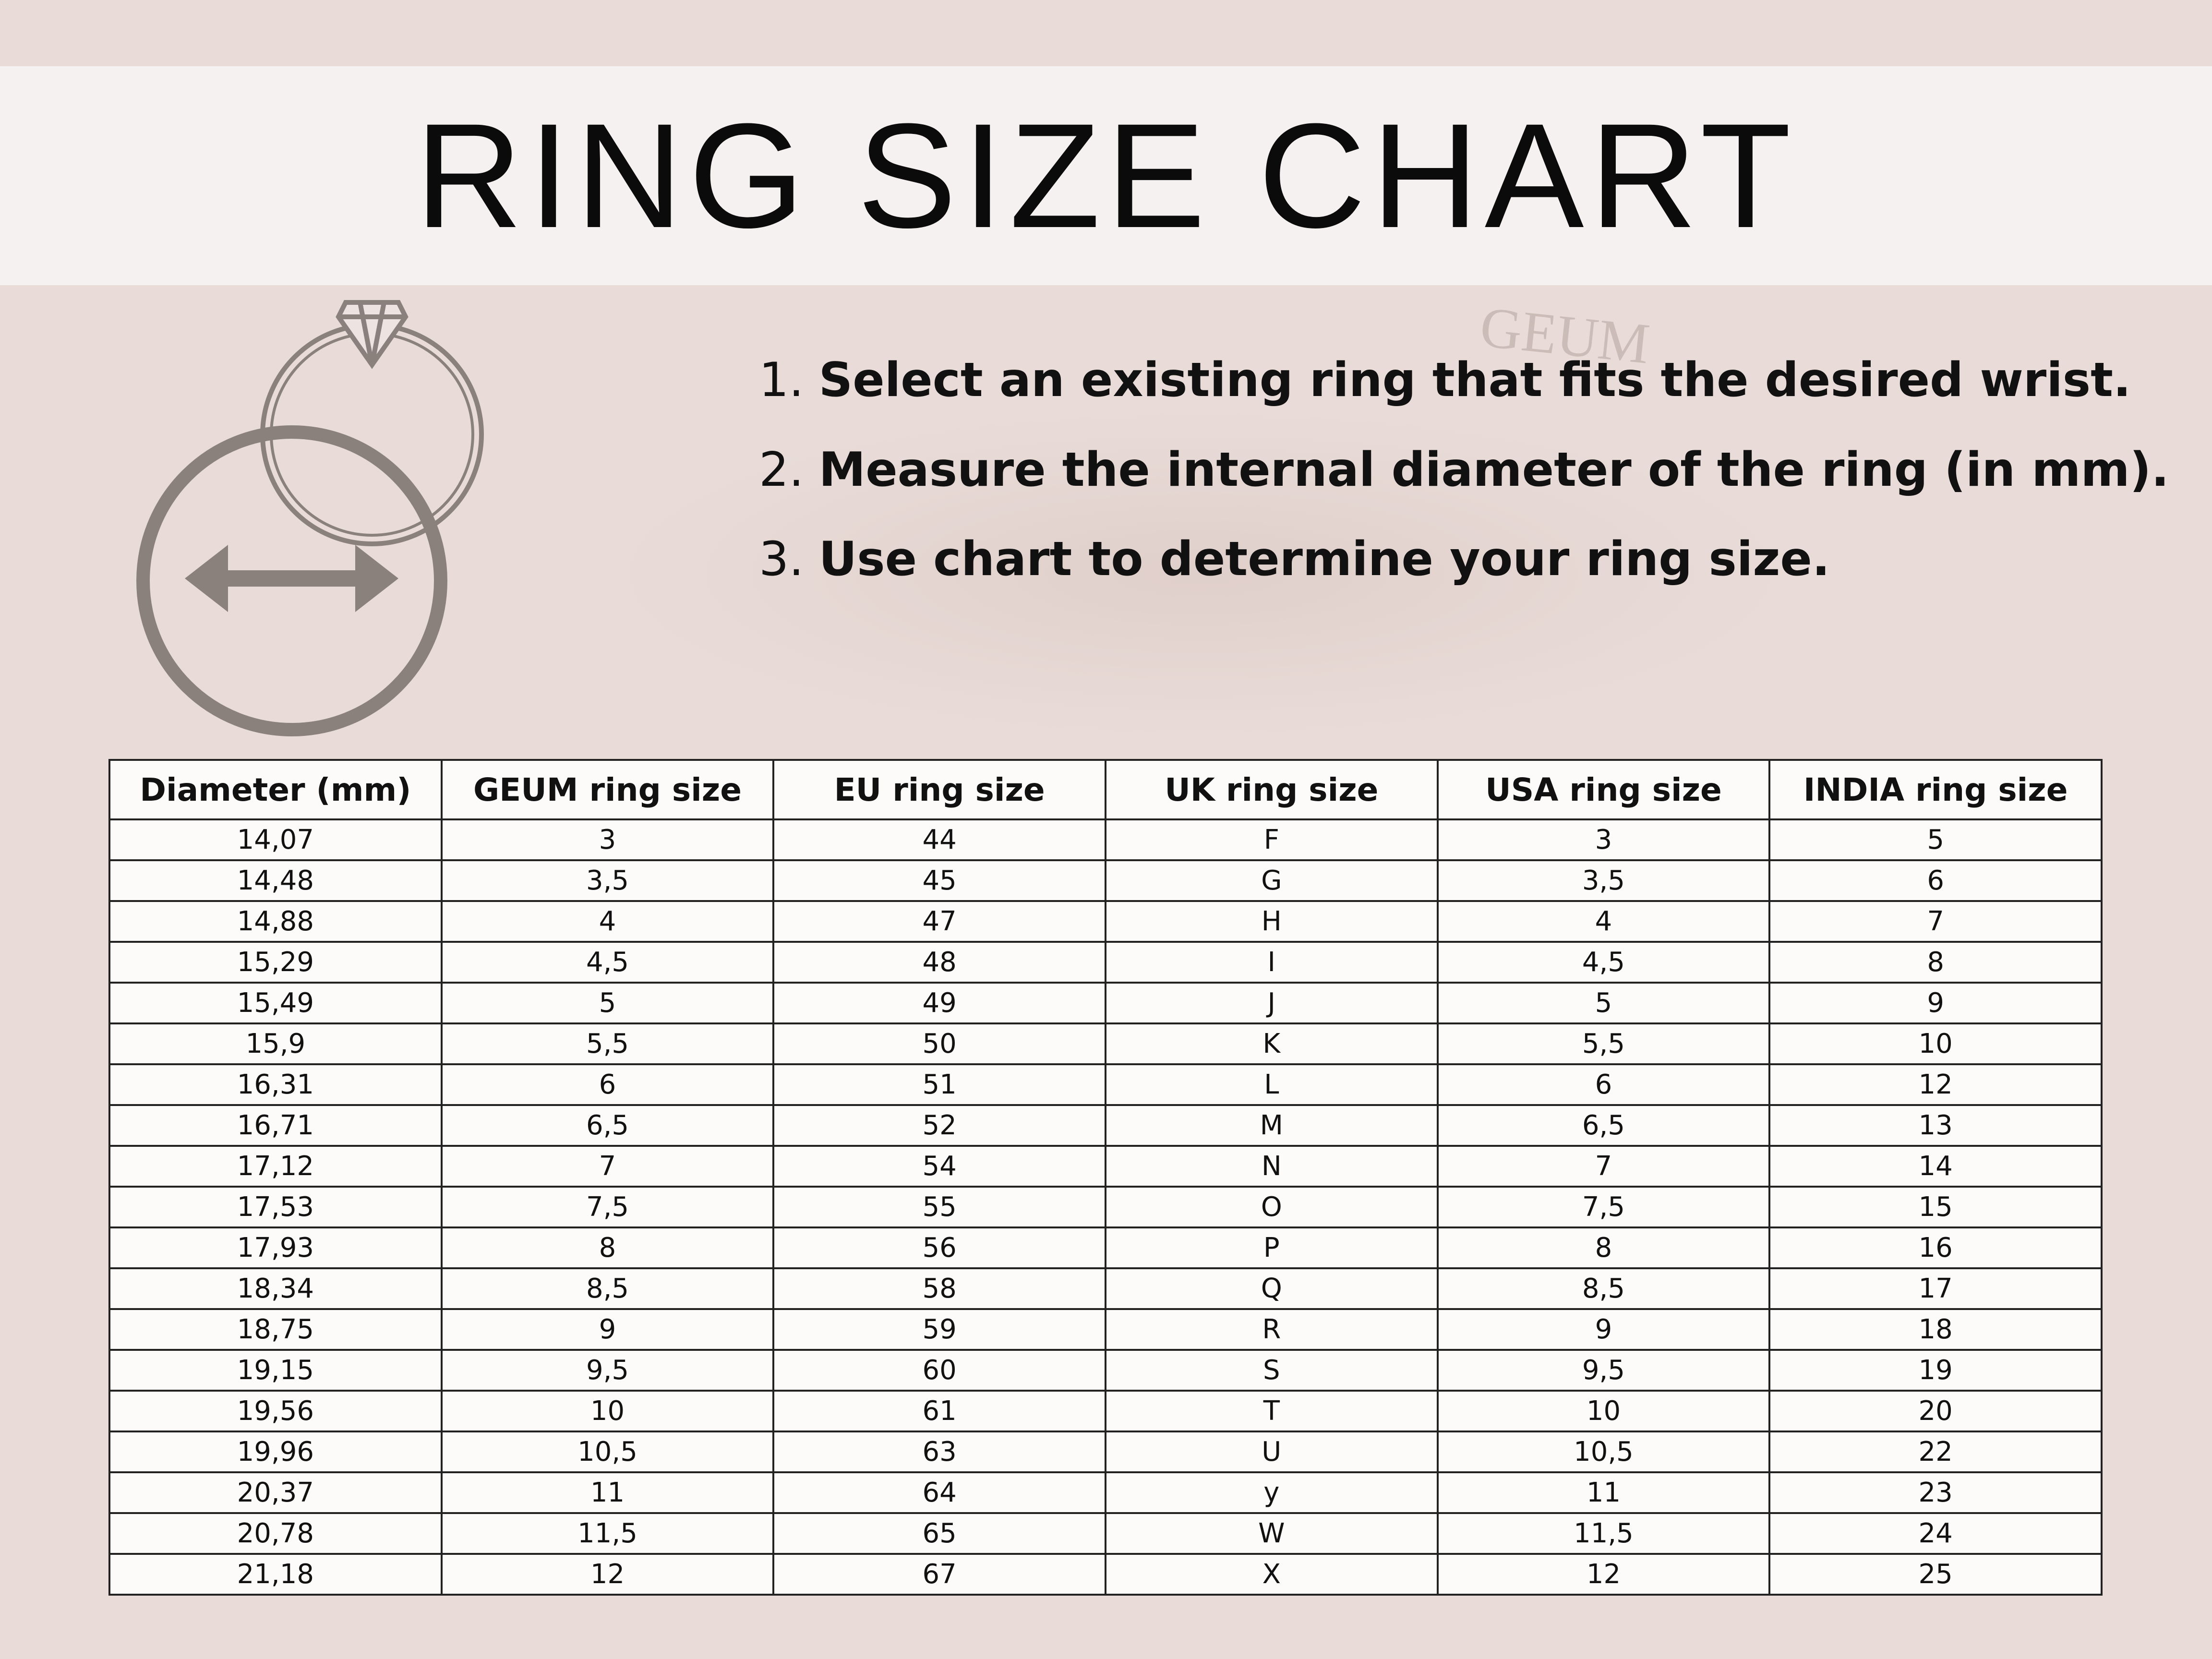 The image size is (2212, 1659). What do you see at coordinates (608, 789) in the screenshot?
I see `column-header: GEUM ring size` at bounding box center [608, 789].